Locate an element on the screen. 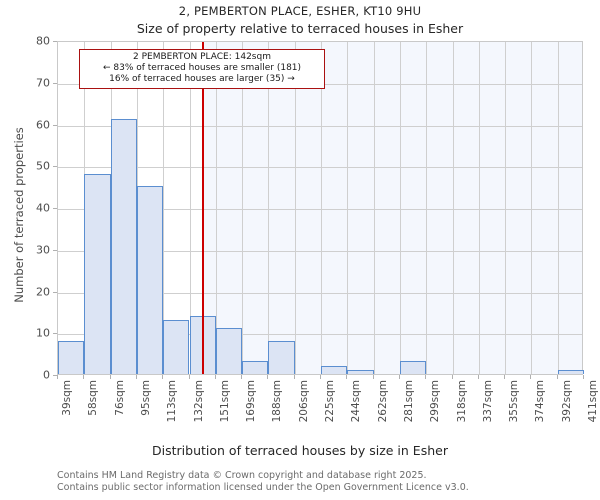  x-axis-tick-label: 58sqm is located at coordinates (93, 398).